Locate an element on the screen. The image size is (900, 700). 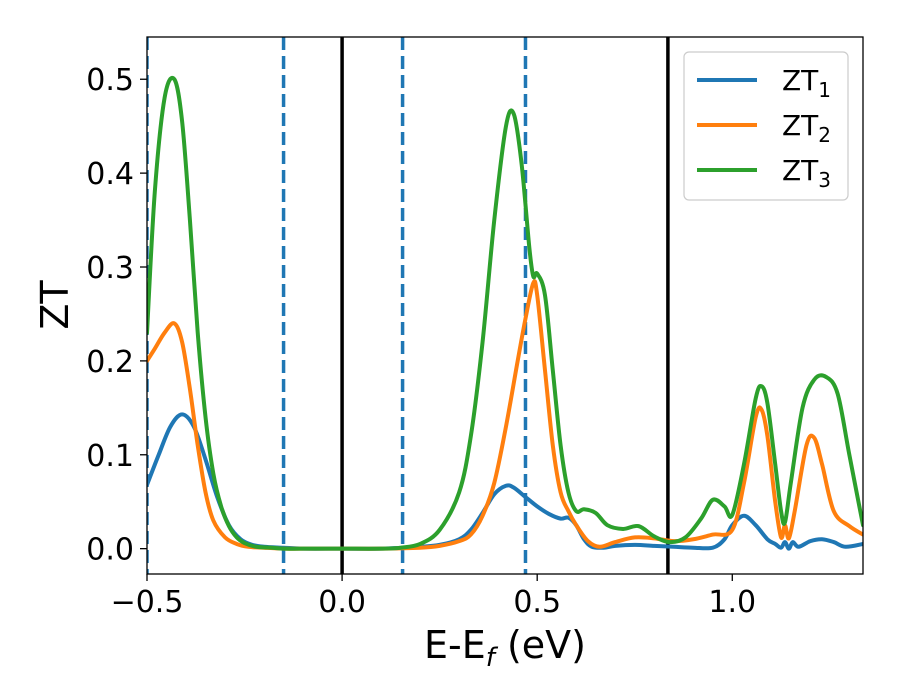
legend-label-zt2: ZT2 is located at coordinates (806, 128).